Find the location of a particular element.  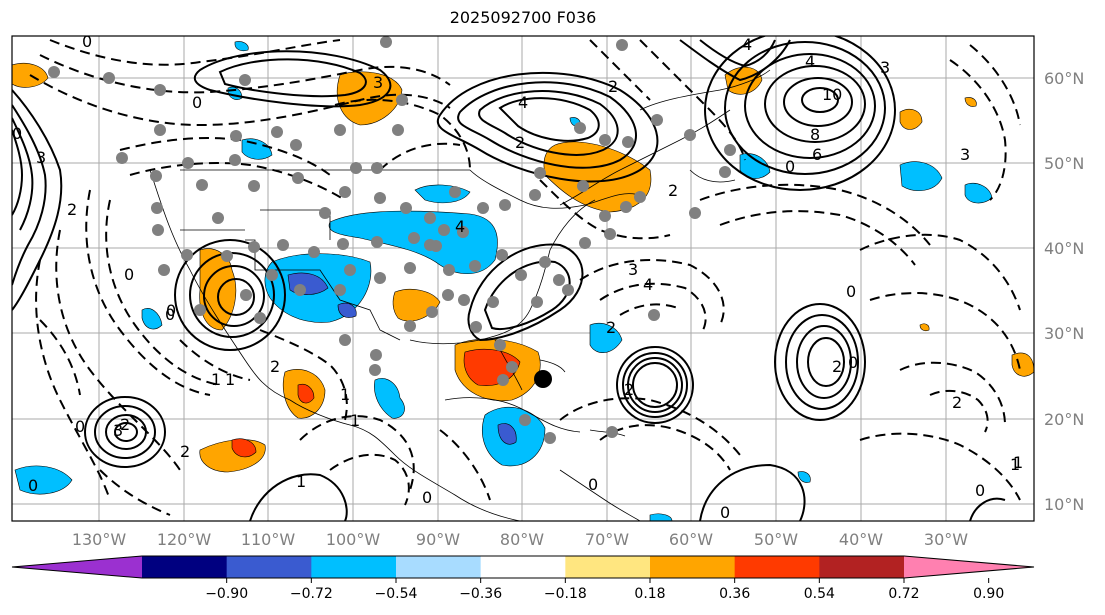

lon-label: 120°W is located at coordinates (184, 539).